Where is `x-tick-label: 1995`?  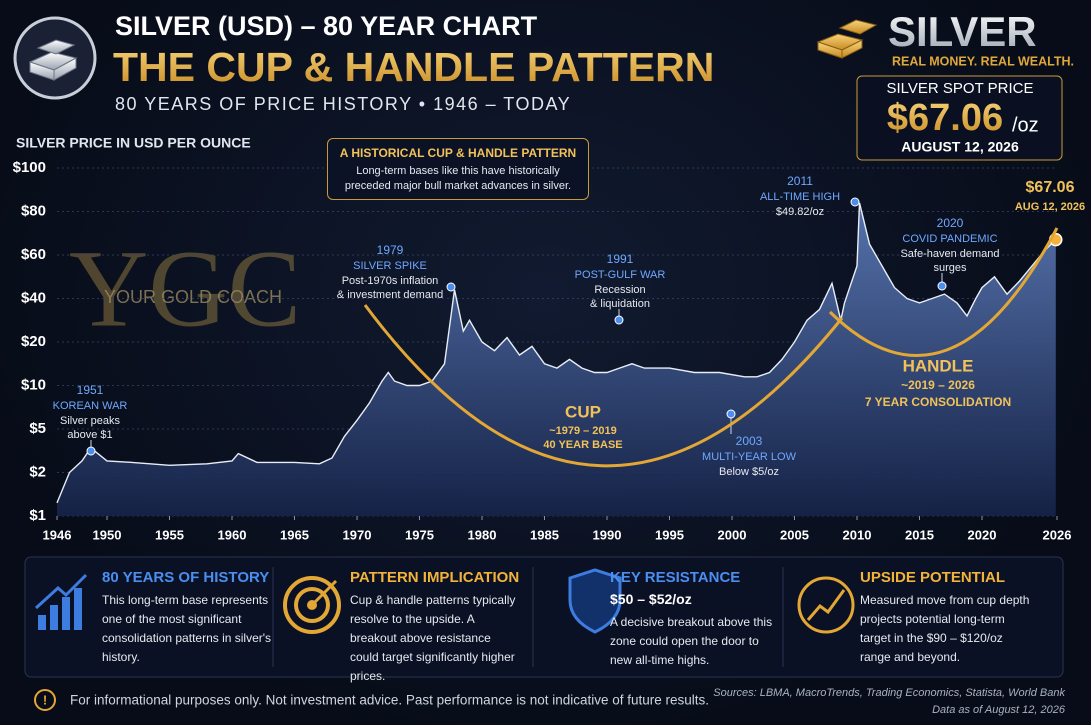 x-tick-label: 1995 is located at coordinates (669, 534).